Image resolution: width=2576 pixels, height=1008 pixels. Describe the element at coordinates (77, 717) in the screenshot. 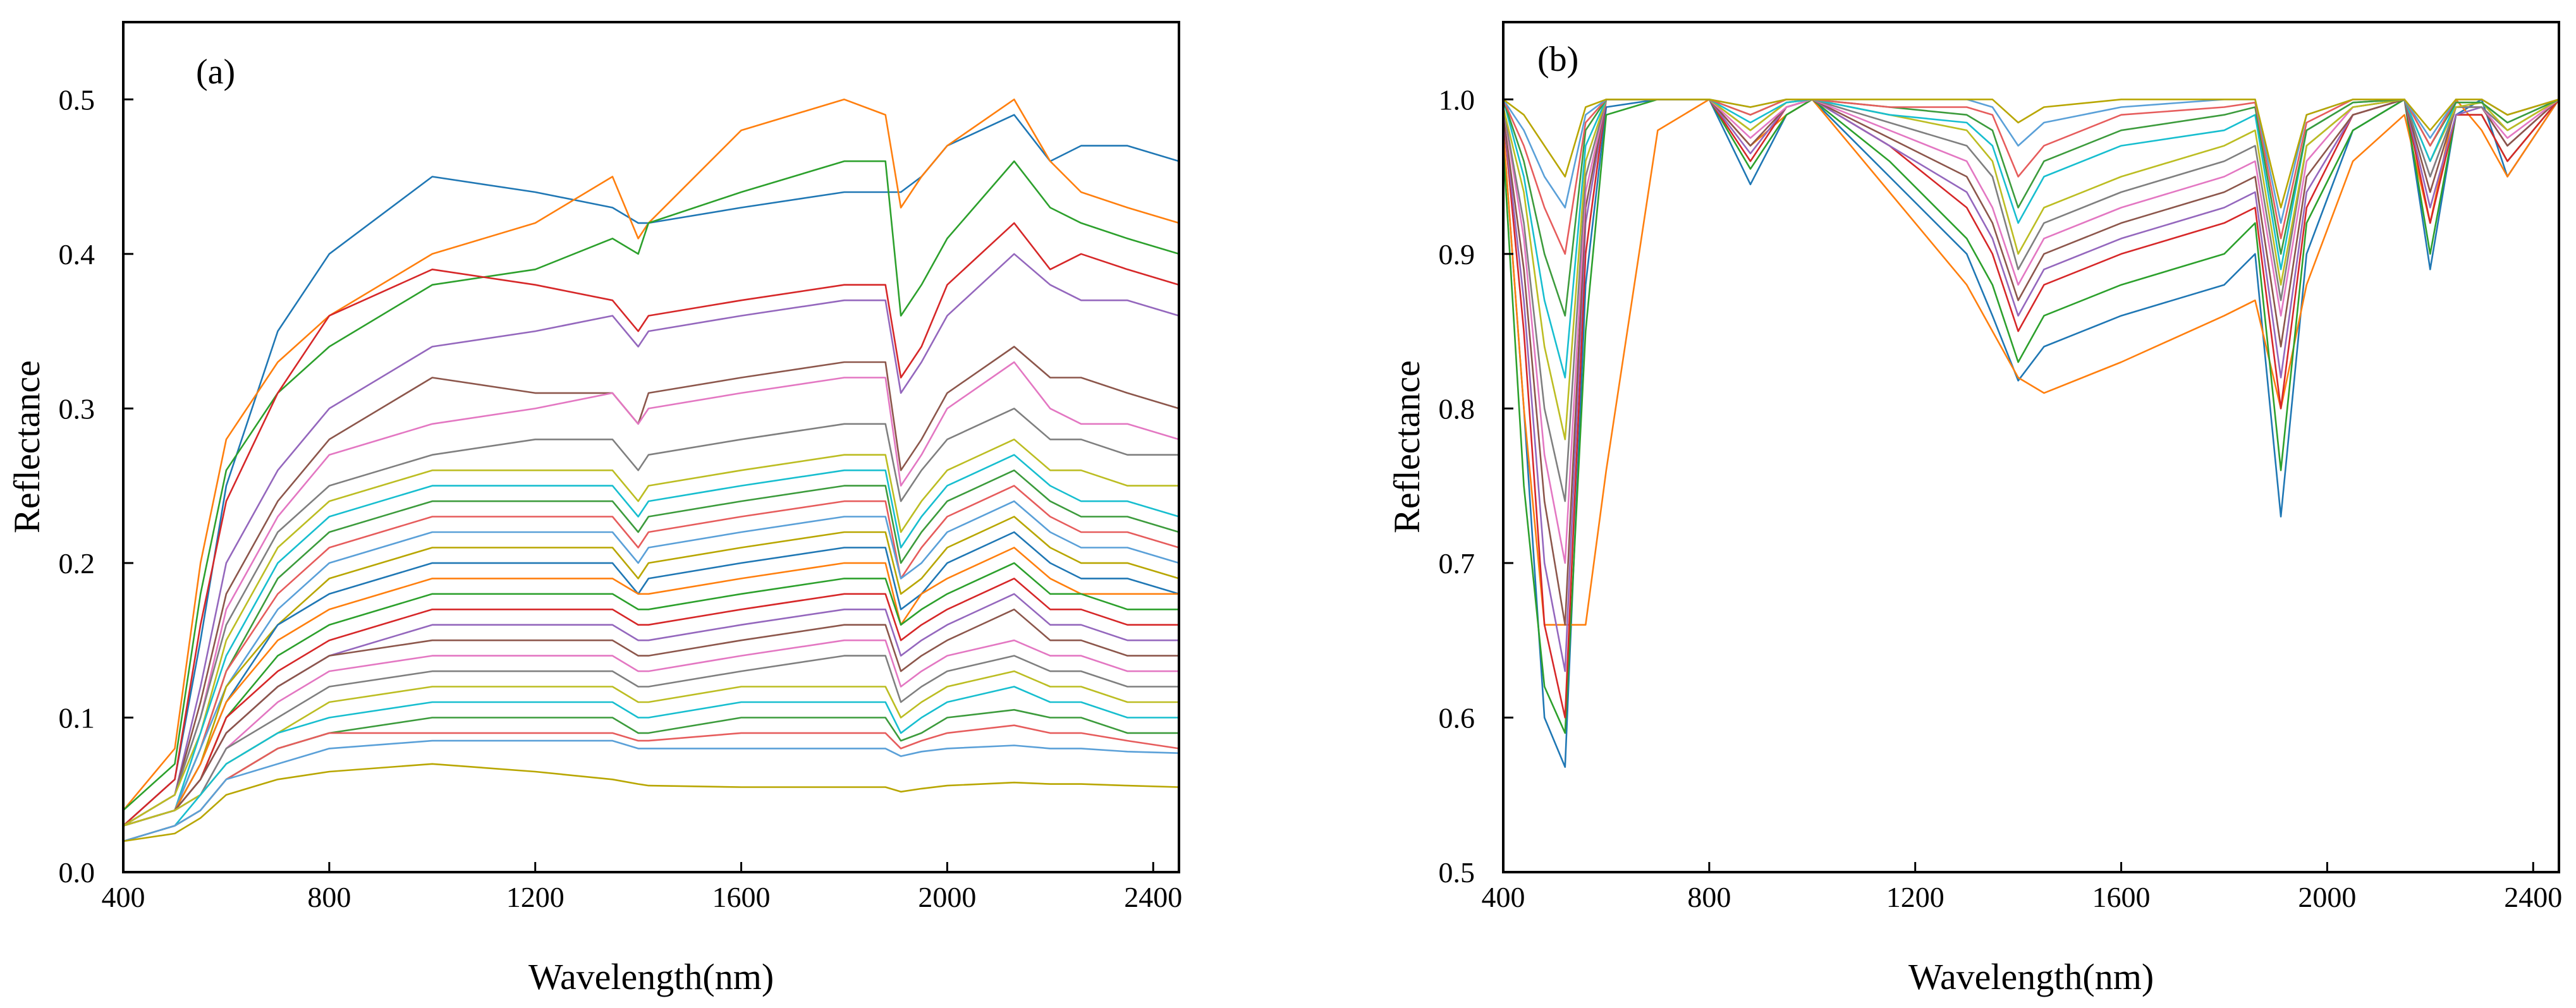

I see `y-tick-label-a: 0.1` at that location.